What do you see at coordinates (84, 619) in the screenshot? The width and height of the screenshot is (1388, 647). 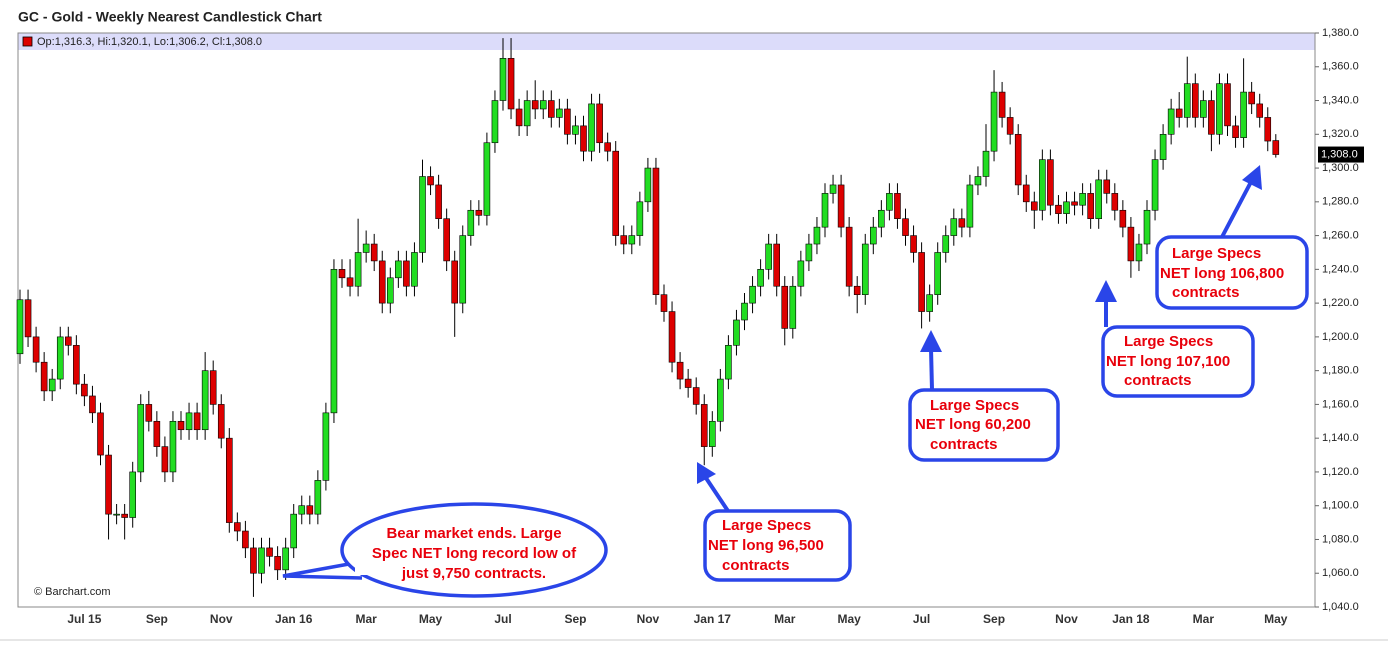 I see `x-tick-label: Jul 15` at bounding box center [84, 619].